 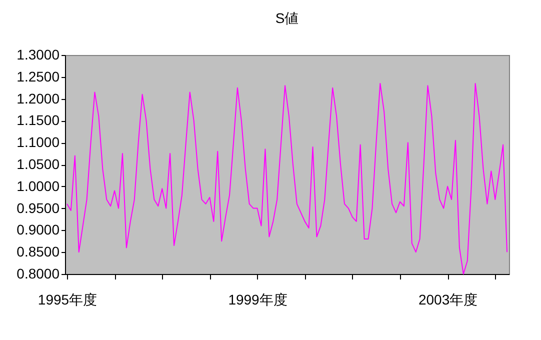 I want to click on y-tick-label: 1.1500, so click(x=38, y=120).